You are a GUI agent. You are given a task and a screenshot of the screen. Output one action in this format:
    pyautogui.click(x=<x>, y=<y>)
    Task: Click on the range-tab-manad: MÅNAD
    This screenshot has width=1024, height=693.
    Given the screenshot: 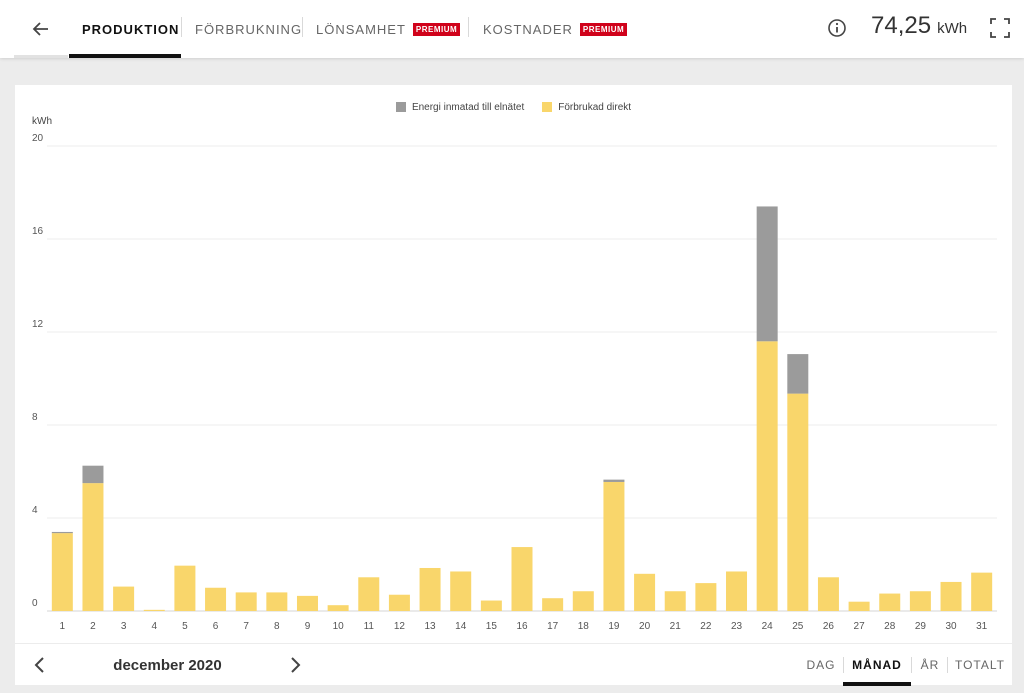 What is the action you would take?
    pyautogui.click(x=877, y=665)
    